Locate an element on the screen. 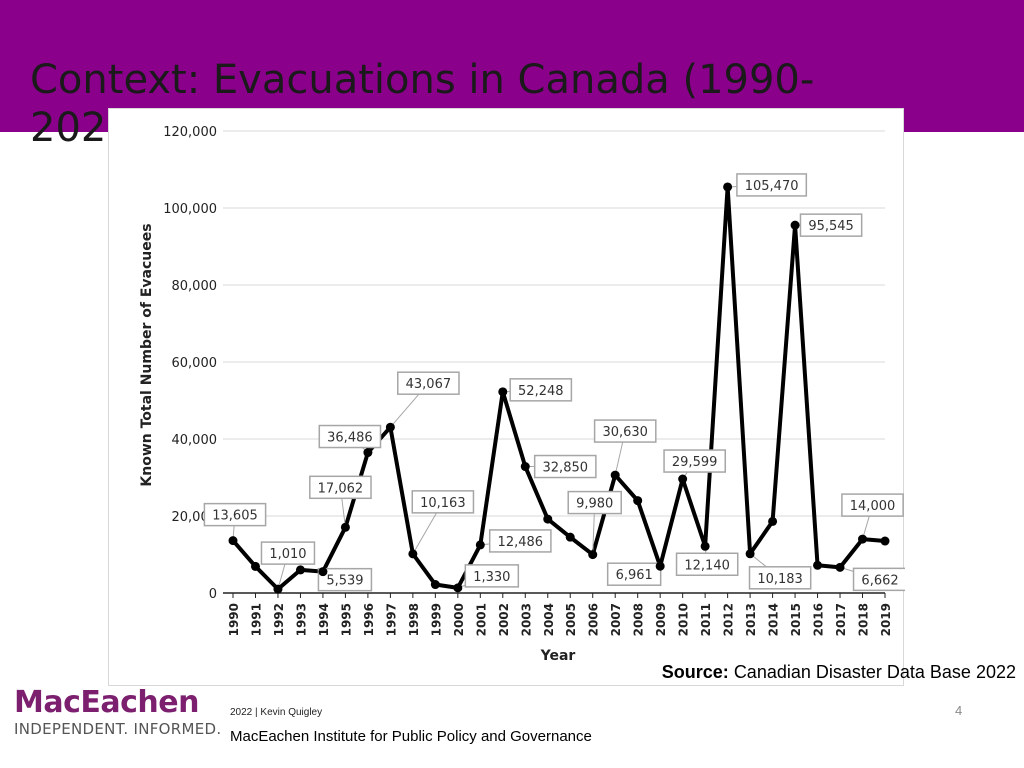 The width and height of the screenshot is (1024, 768). data-label-callout: 10,163 is located at coordinates (443, 522).